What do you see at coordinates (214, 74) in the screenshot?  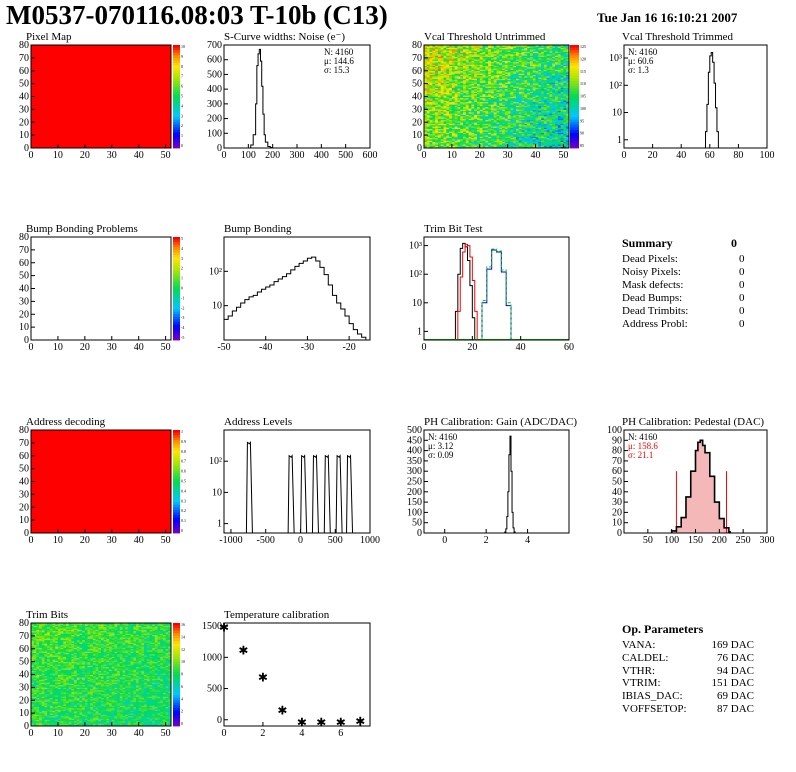 I see `y-tick-label: 500` at bounding box center [214, 74].